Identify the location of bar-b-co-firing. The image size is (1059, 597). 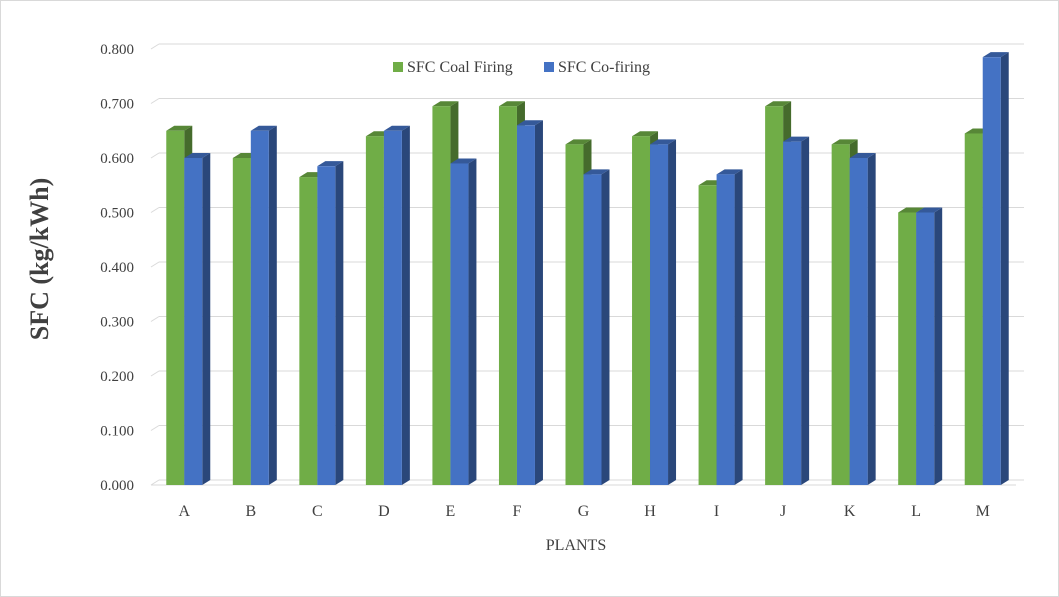
(263, 305).